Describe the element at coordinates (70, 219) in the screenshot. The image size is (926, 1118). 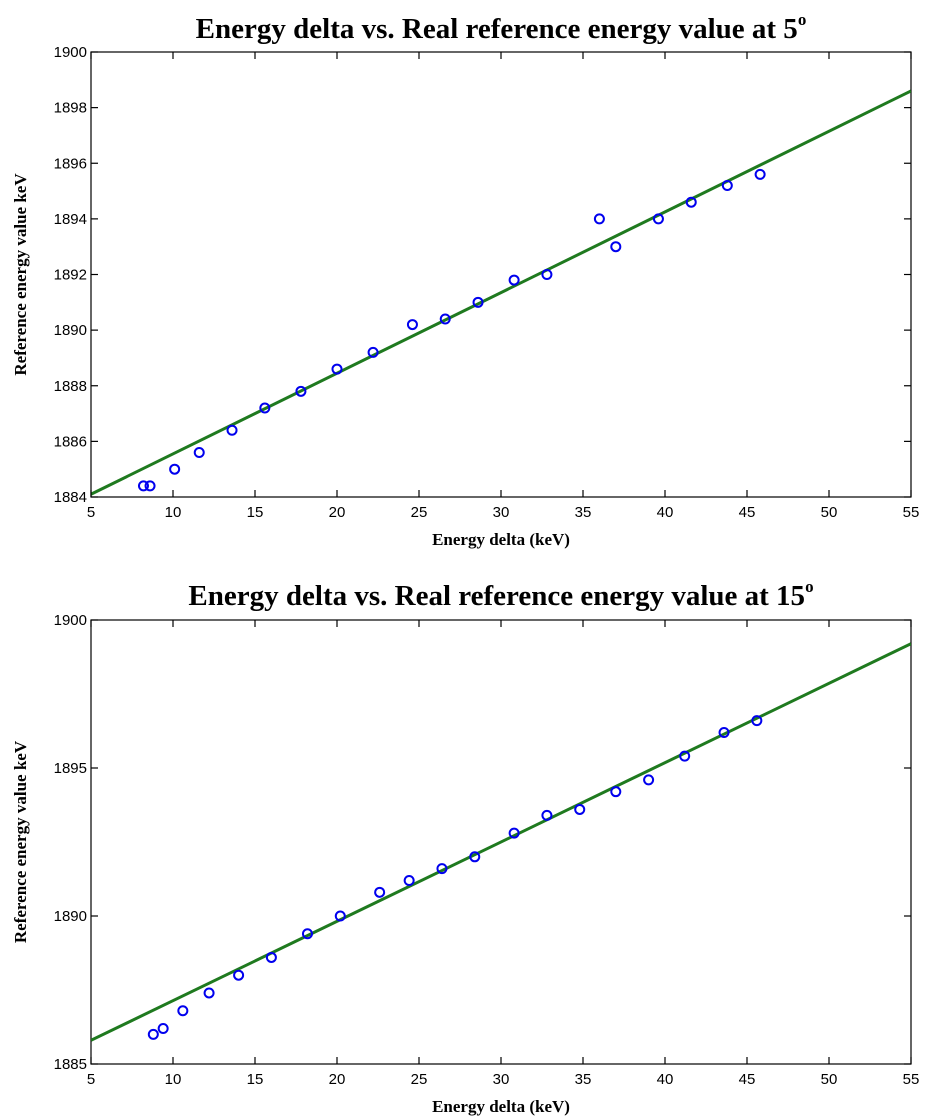
I see `y-tick-label: 1894` at that location.